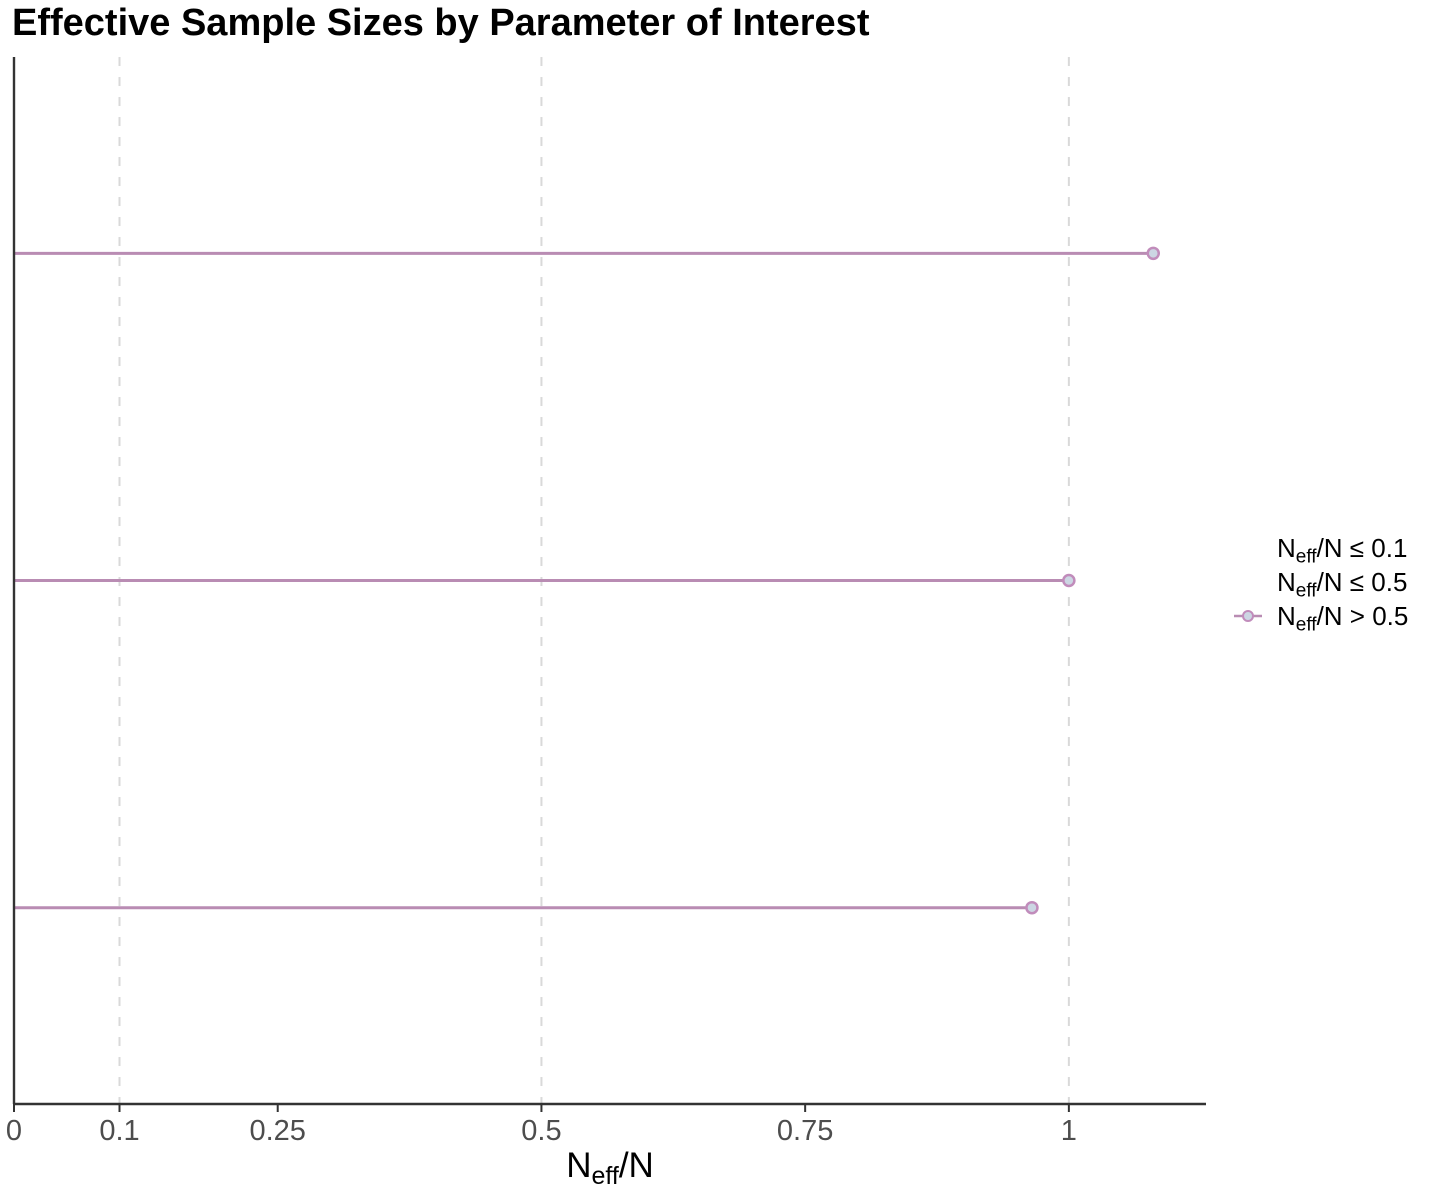  I want to click on legend-label: Neff/N ≤ 0.1, so click(1342, 550).